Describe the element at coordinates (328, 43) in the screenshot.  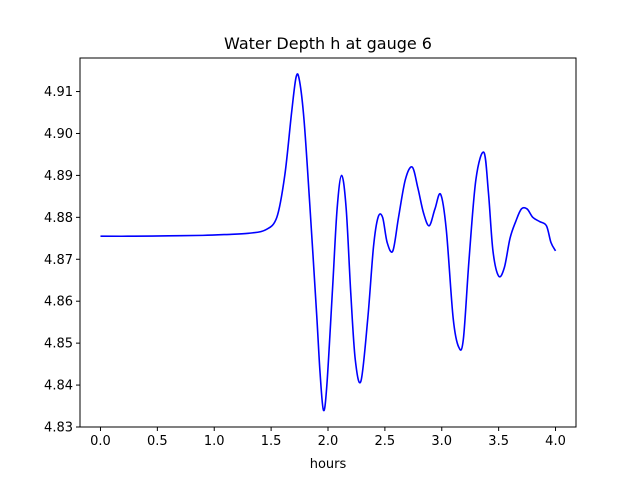
I see `chart-title: Water Depth h at gauge 6` at that location.